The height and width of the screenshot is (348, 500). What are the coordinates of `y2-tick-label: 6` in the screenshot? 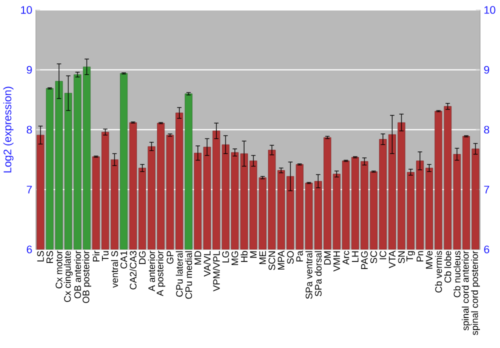 It's located at (487, 250).